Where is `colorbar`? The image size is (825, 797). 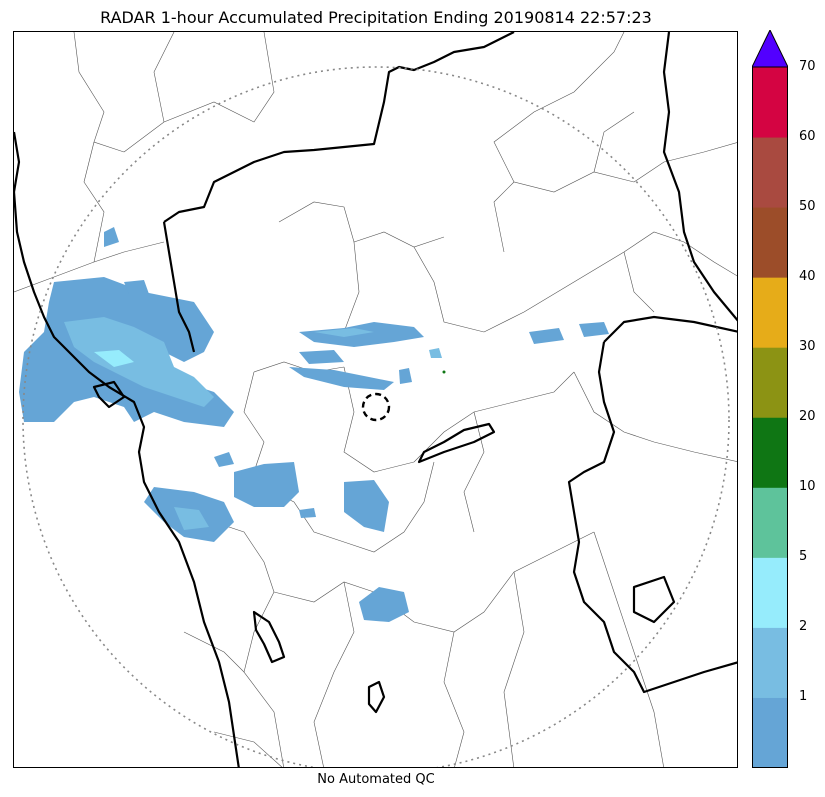
colorbar is located at coordinates (770, 399).